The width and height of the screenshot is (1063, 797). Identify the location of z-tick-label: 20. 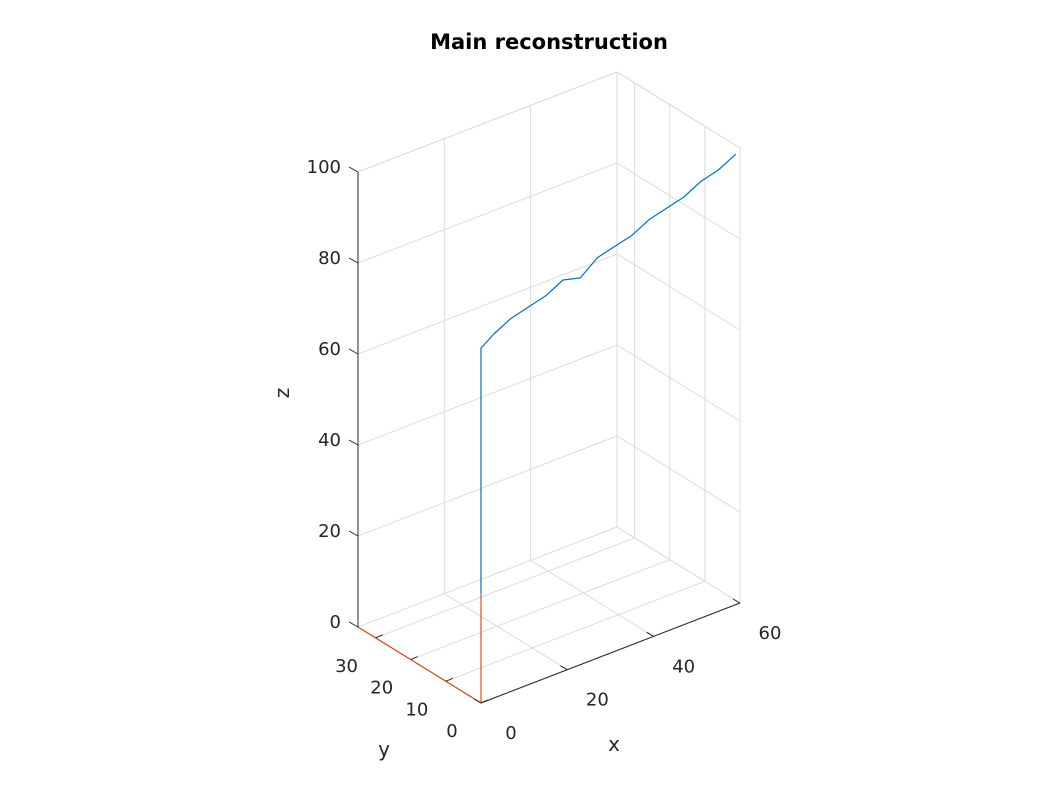
(329, 531).